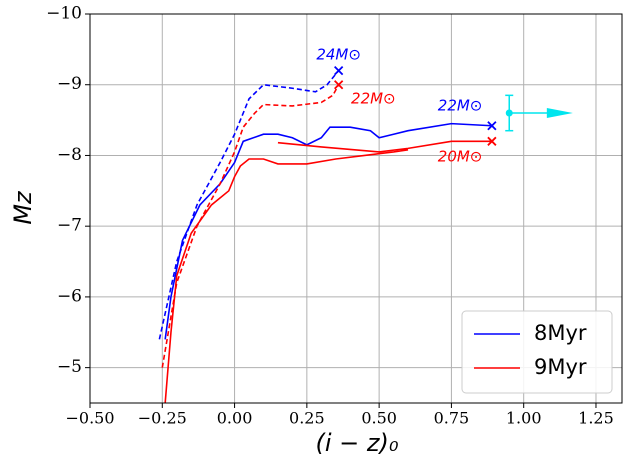 The width and height of the screenshot is (624, 462). Describe the element at coordinates (69, 296) in the screenshot. I see `y-tick-label: −6` at that location.